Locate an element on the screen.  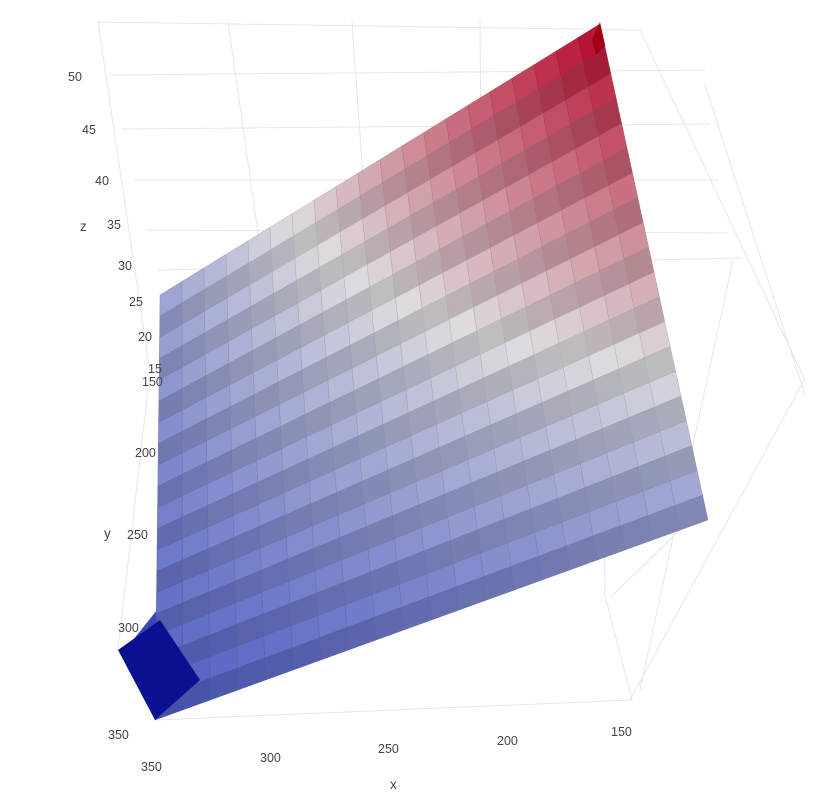
y-axis-ticks: 150 200 250 300 350 is located at coordinates (135, 558).